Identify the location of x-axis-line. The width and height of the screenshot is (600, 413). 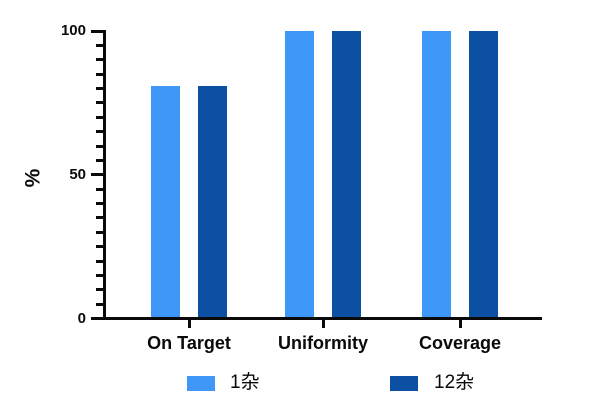
(322, 318).